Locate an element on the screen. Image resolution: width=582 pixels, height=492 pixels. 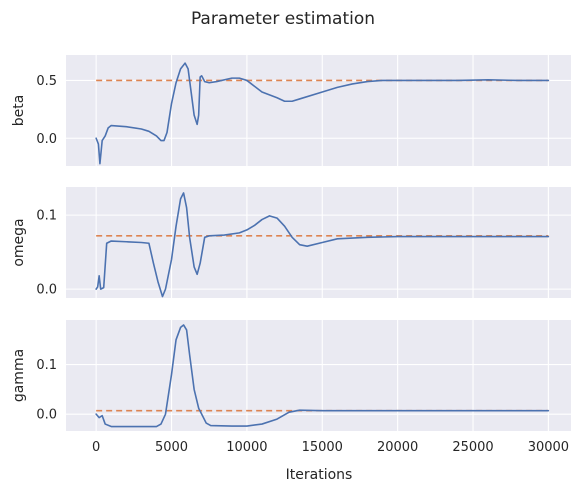
y-tick-label: 0.5 is located at coordinates (46, 81).